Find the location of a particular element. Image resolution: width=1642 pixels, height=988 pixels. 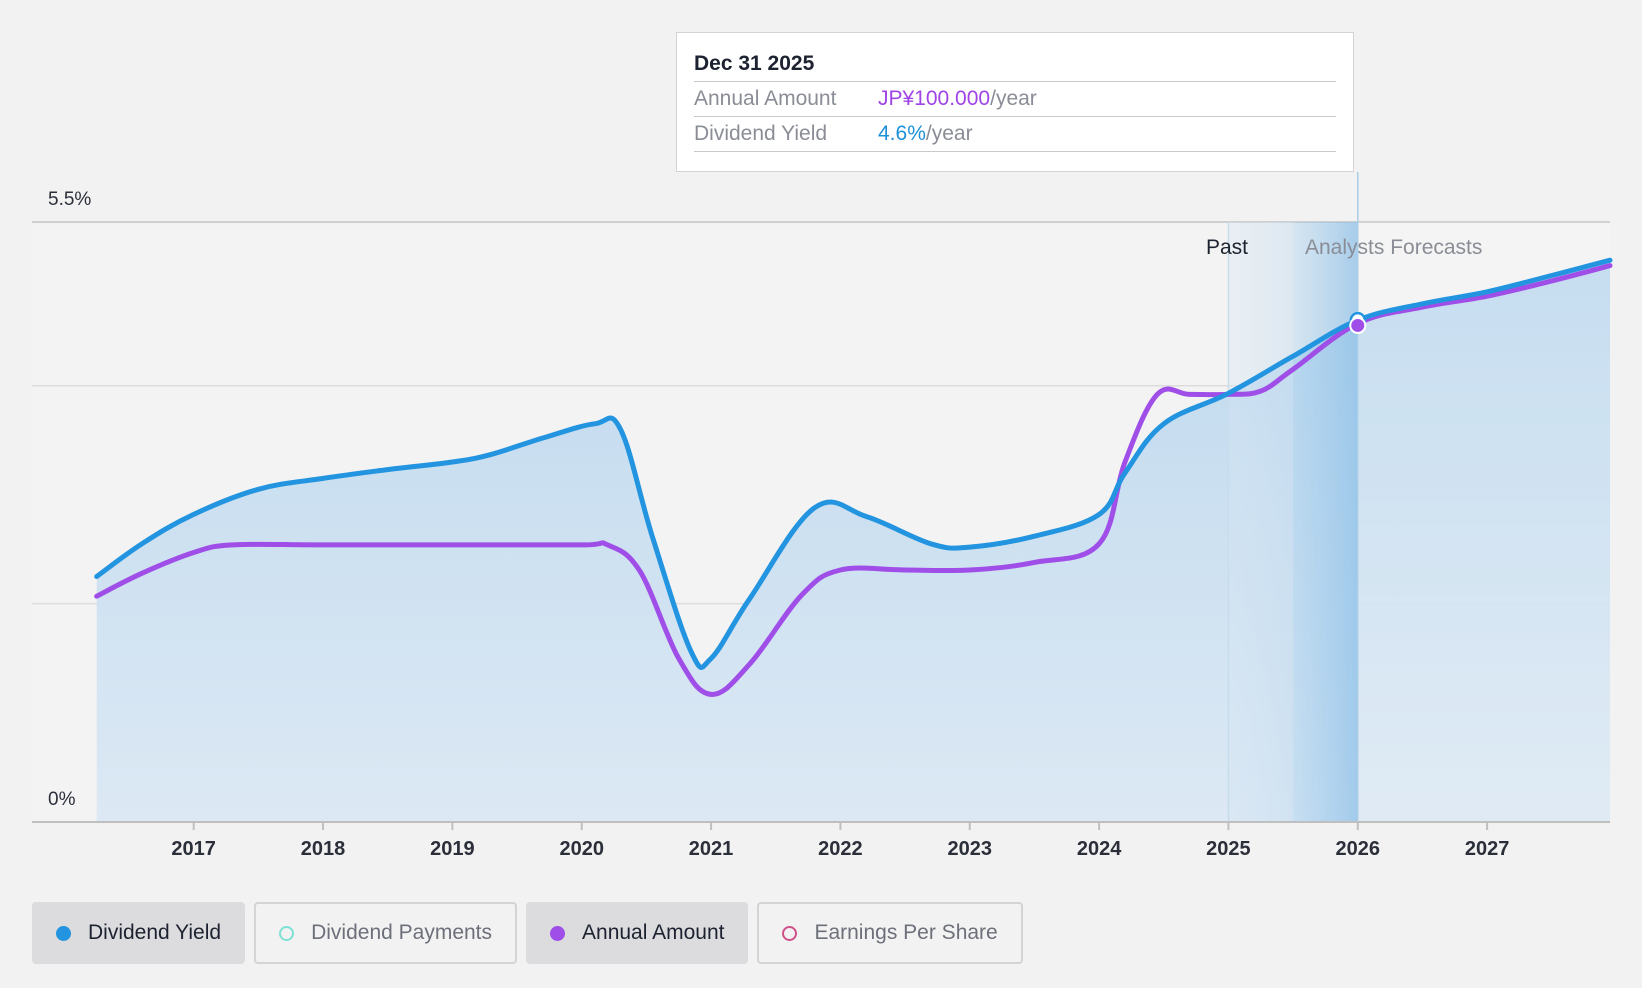

y-tick-top: 5.5% is located at coordinates (69, 199).